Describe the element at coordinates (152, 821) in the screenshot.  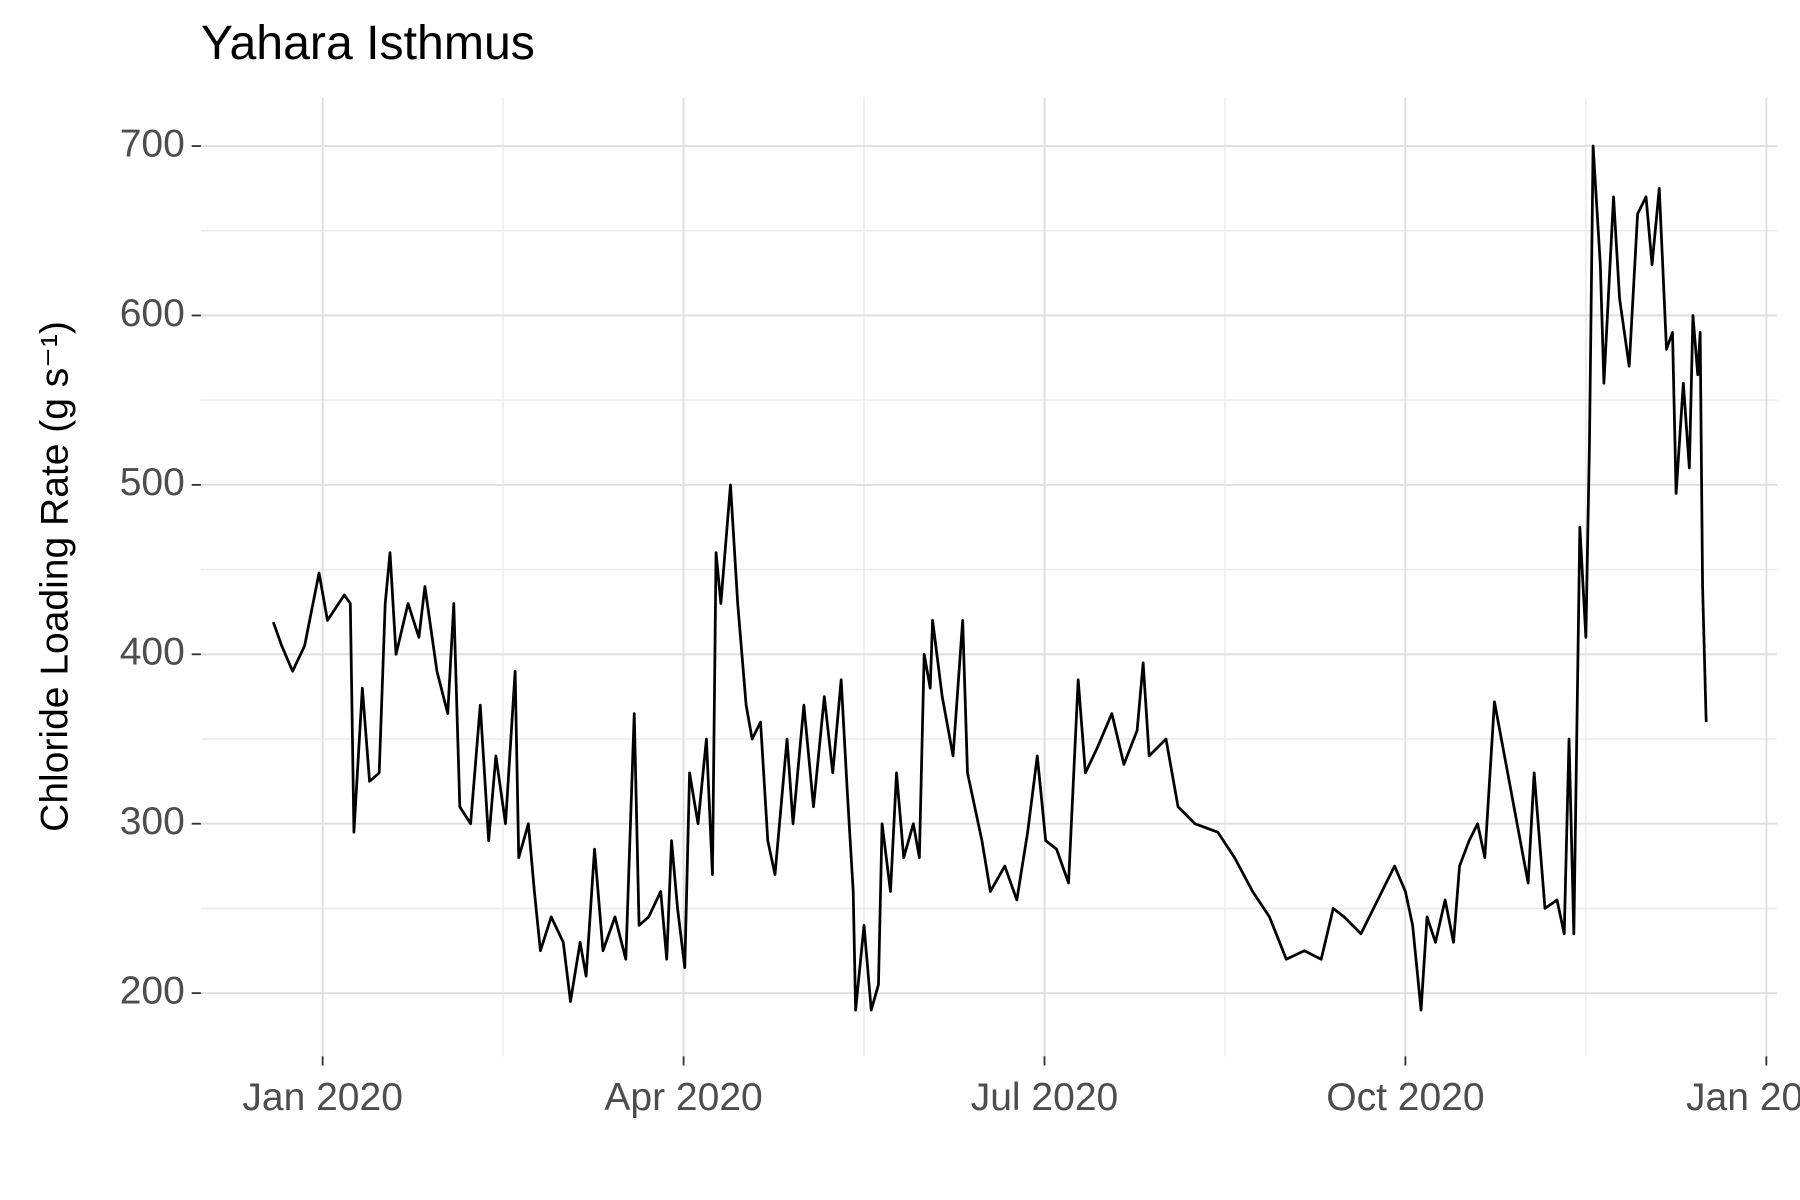
I see `y-tick-label: 300` at that location.